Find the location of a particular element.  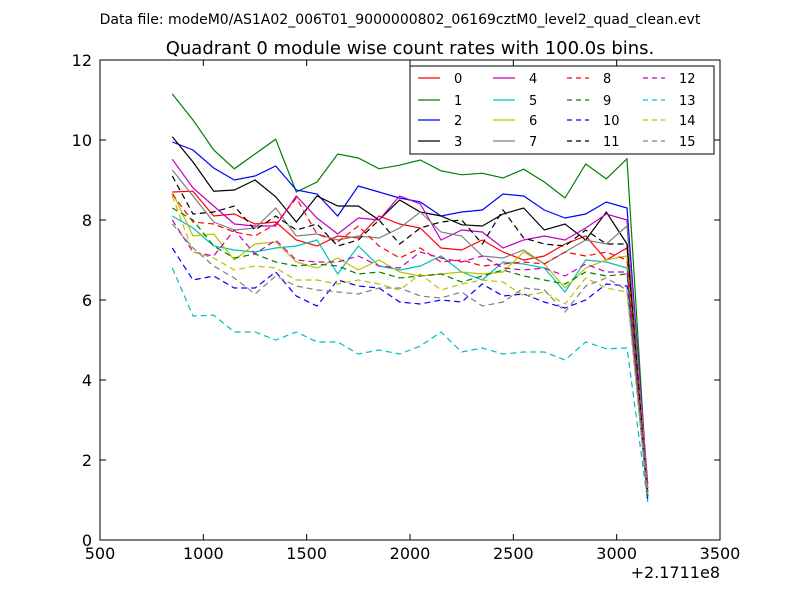

y-tick-label: 0 is located at coordinates (87, 540).